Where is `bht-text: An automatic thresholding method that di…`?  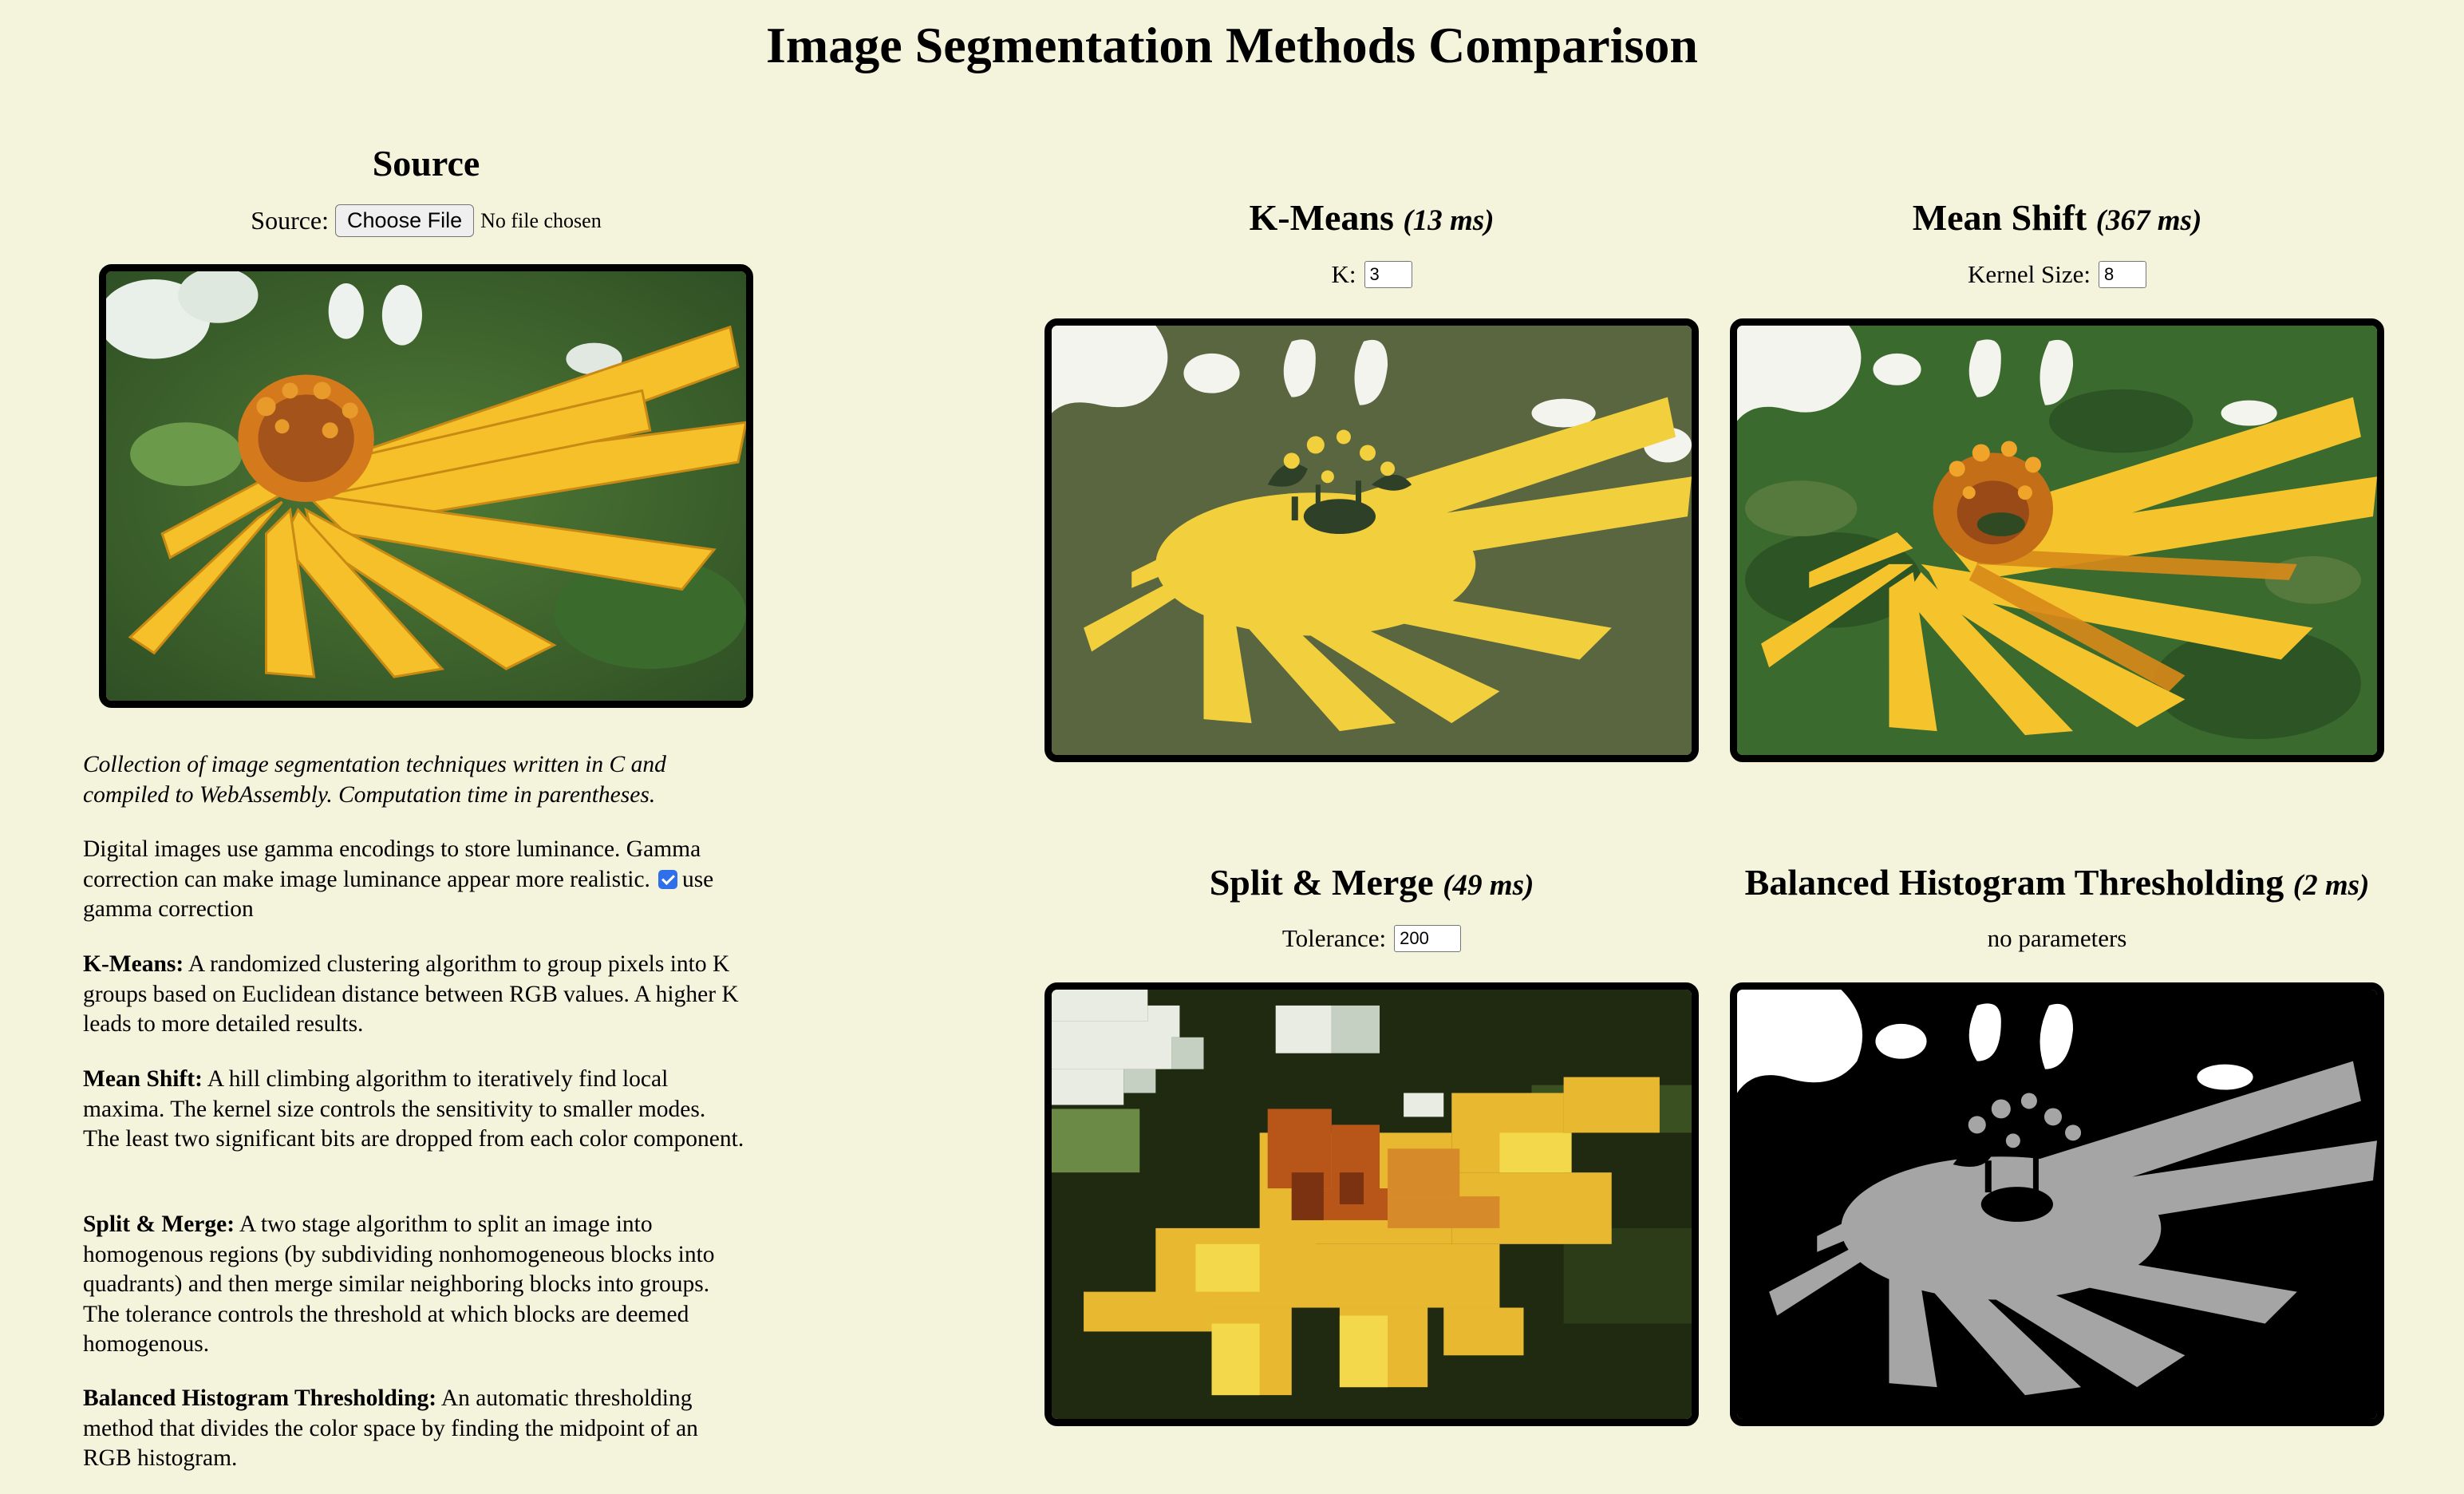 bht-text: An automatic thresholding method that di… is located at coordinates (390, 1428).